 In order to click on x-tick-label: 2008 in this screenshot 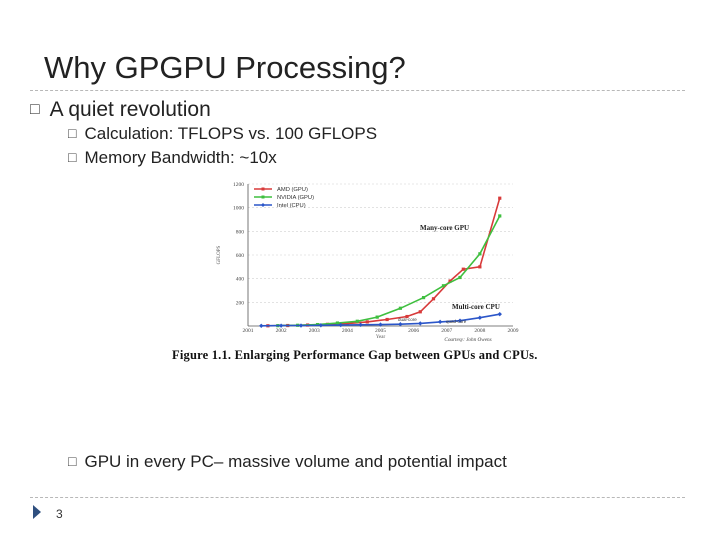, I will do `click(479, 331)`.